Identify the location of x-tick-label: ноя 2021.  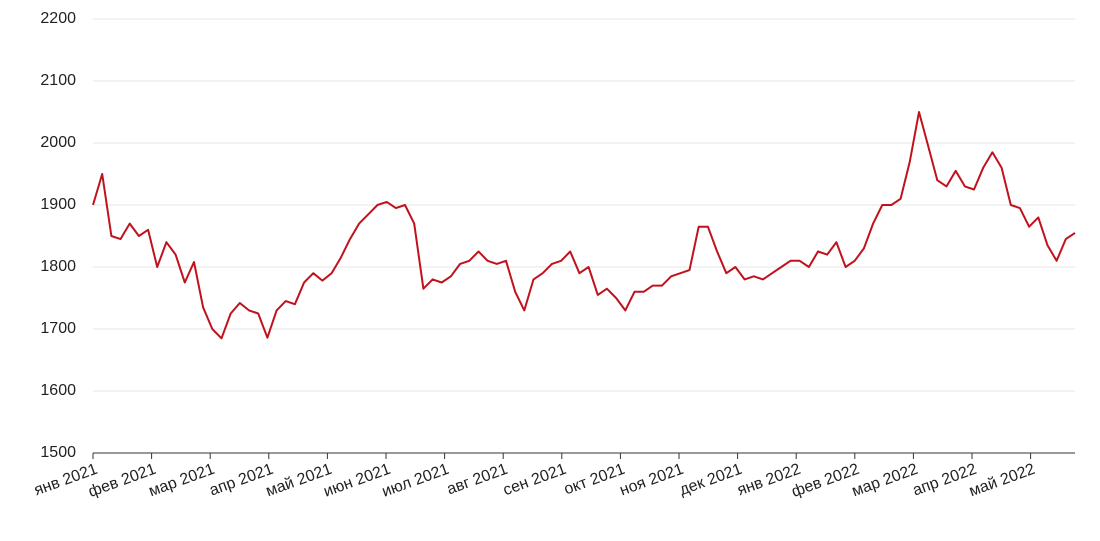
(652, 480).